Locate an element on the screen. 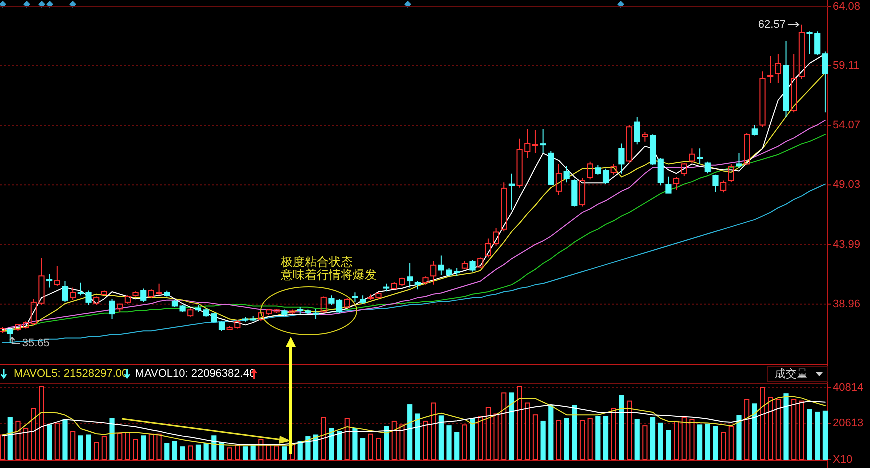 Image resolution: width=870 pixels, height=468 pixels. y-tick-label: 54.07 is located at coordinates (847, 125).